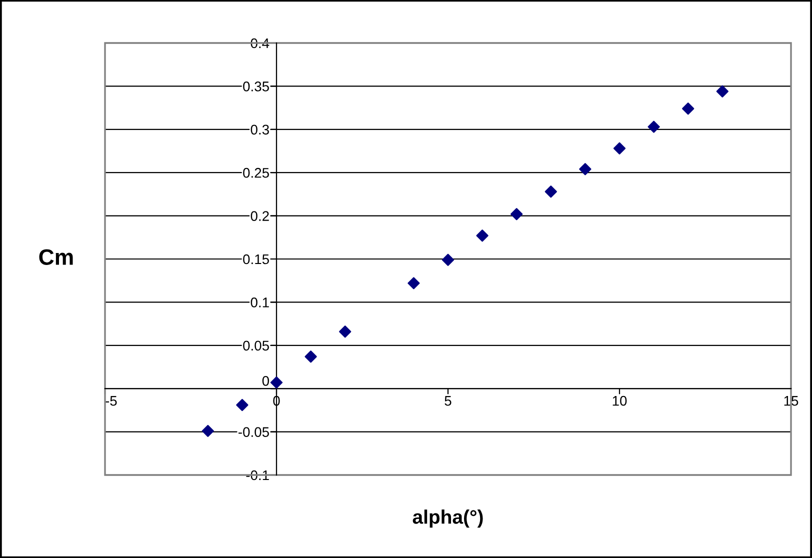 The width and height of the screenshot is (812, 558). I want to click on x-axis-title: alpha(°), so click(447, 519).